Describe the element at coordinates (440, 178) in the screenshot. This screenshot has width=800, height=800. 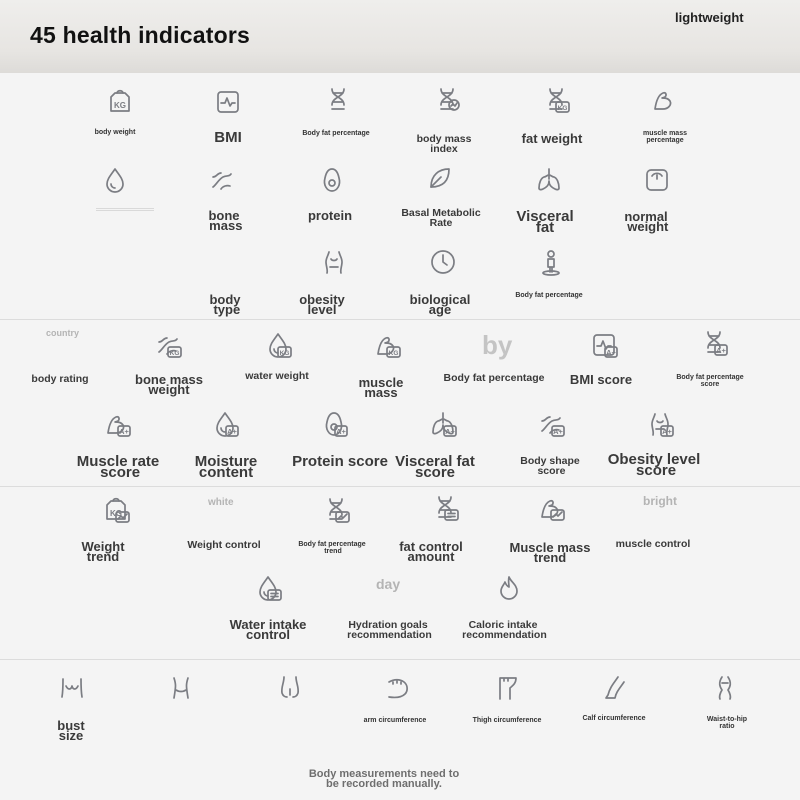
I see `leaf-icon` at that location.